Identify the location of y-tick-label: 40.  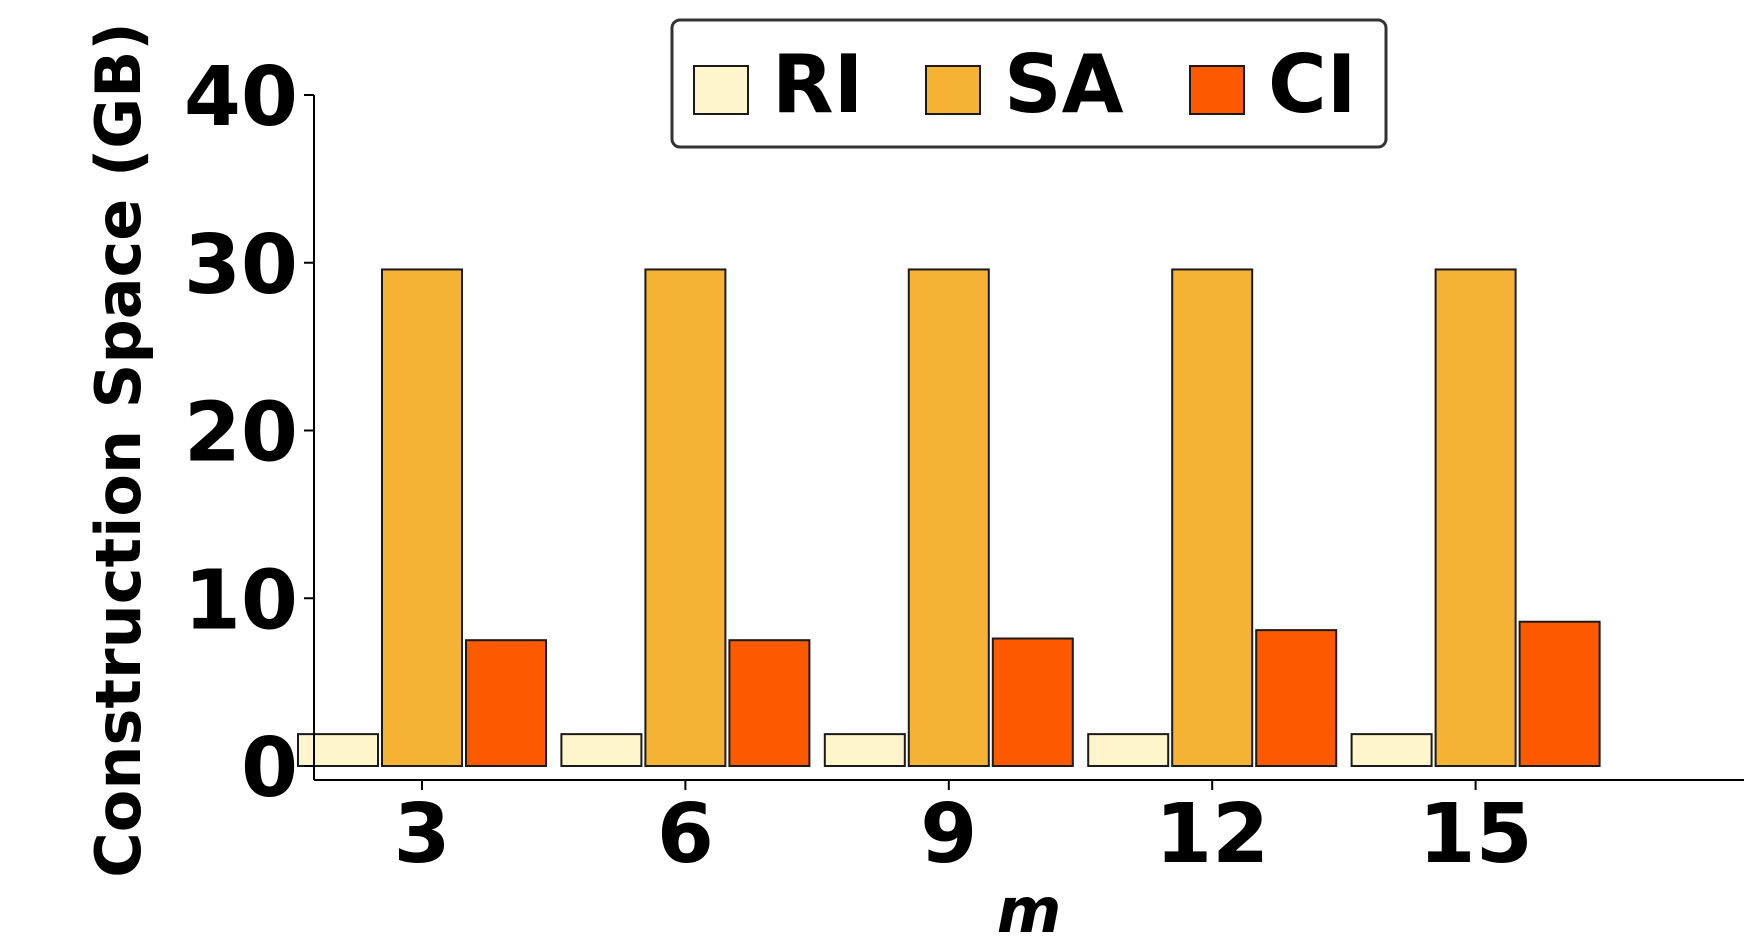
(241, 97).